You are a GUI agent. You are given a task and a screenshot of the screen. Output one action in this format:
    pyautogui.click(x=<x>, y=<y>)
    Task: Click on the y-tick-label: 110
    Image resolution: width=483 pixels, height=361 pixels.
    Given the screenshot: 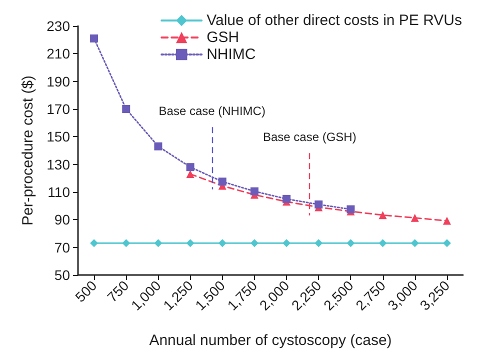 What is the action you would take?
    pyautogui.click(x=59, y=192)
    